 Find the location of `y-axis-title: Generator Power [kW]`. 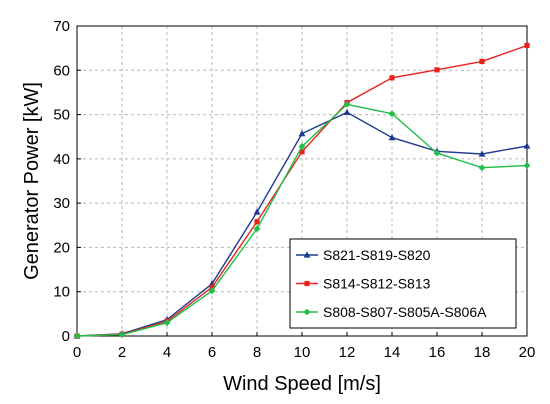

y-axis-title: Generator Power [kW] is located at coordinates (32, 181).